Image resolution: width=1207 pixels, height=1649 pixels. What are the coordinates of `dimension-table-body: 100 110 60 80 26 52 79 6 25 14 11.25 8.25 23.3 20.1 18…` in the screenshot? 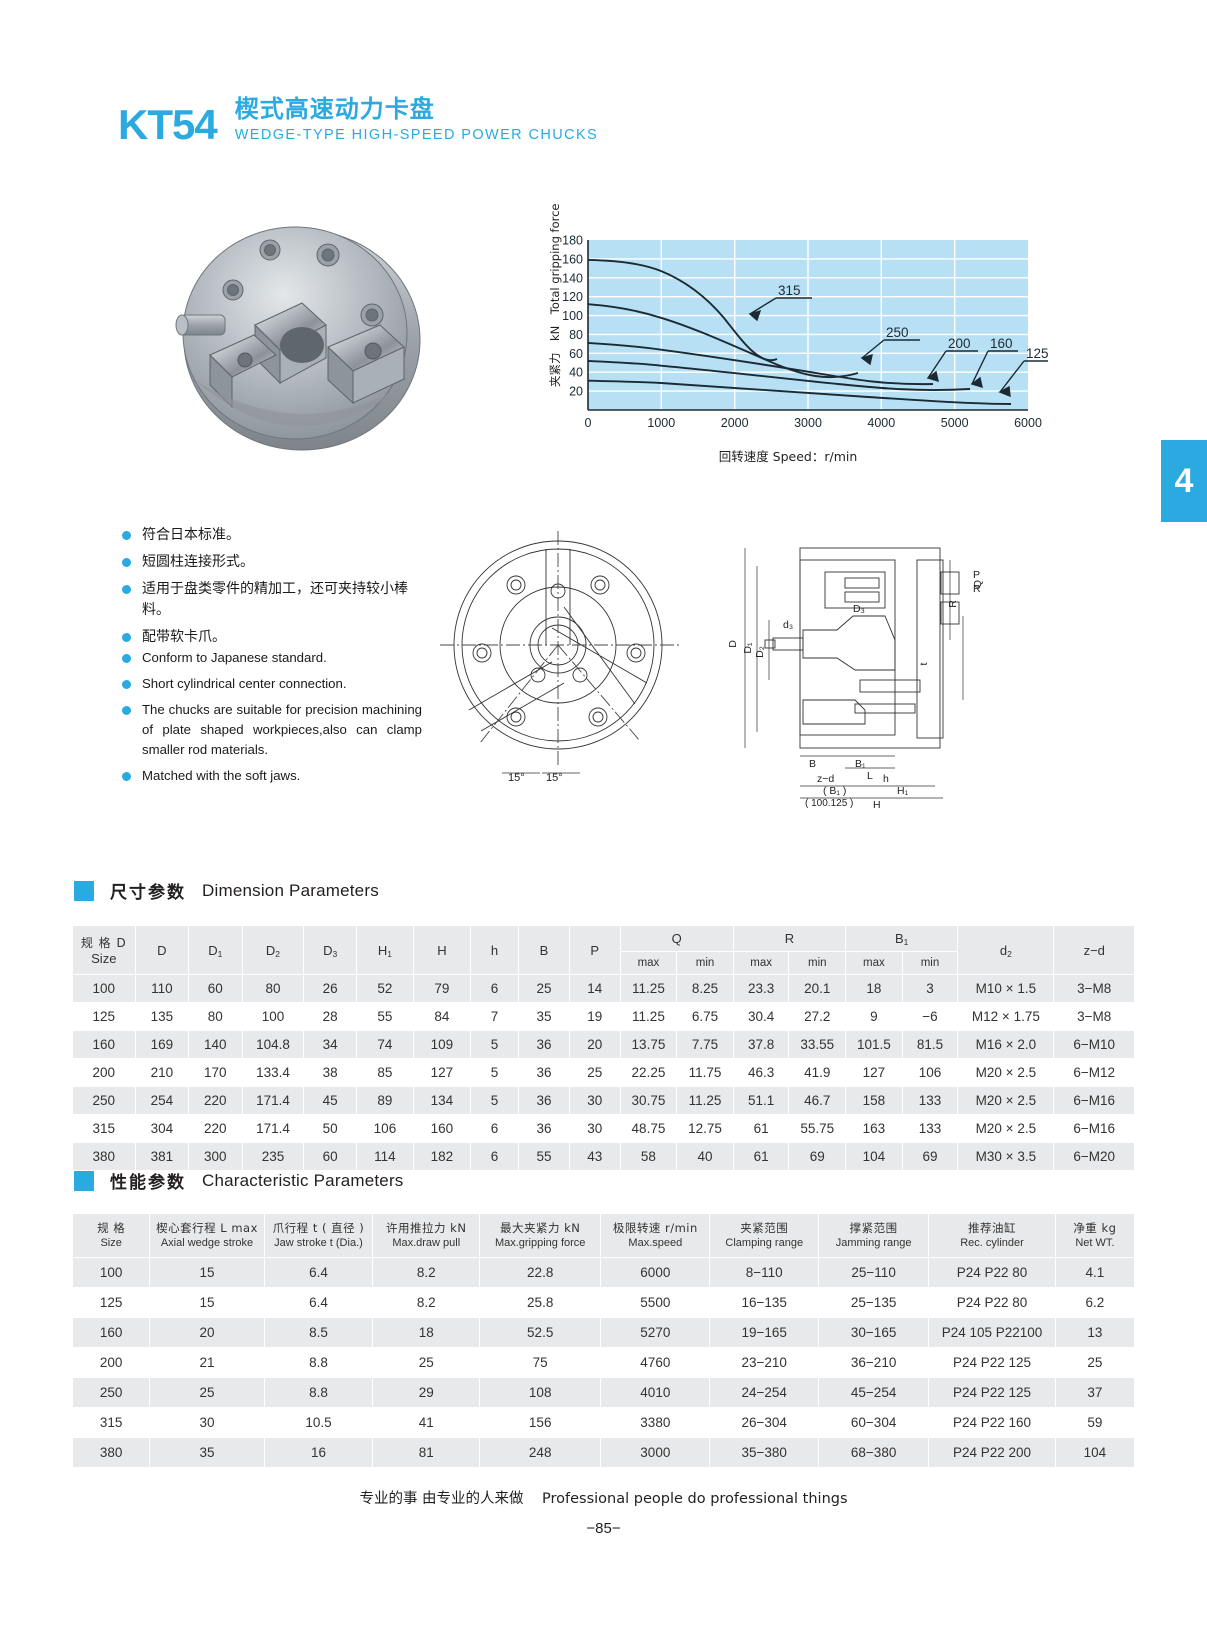 It's located at (603, 1072).